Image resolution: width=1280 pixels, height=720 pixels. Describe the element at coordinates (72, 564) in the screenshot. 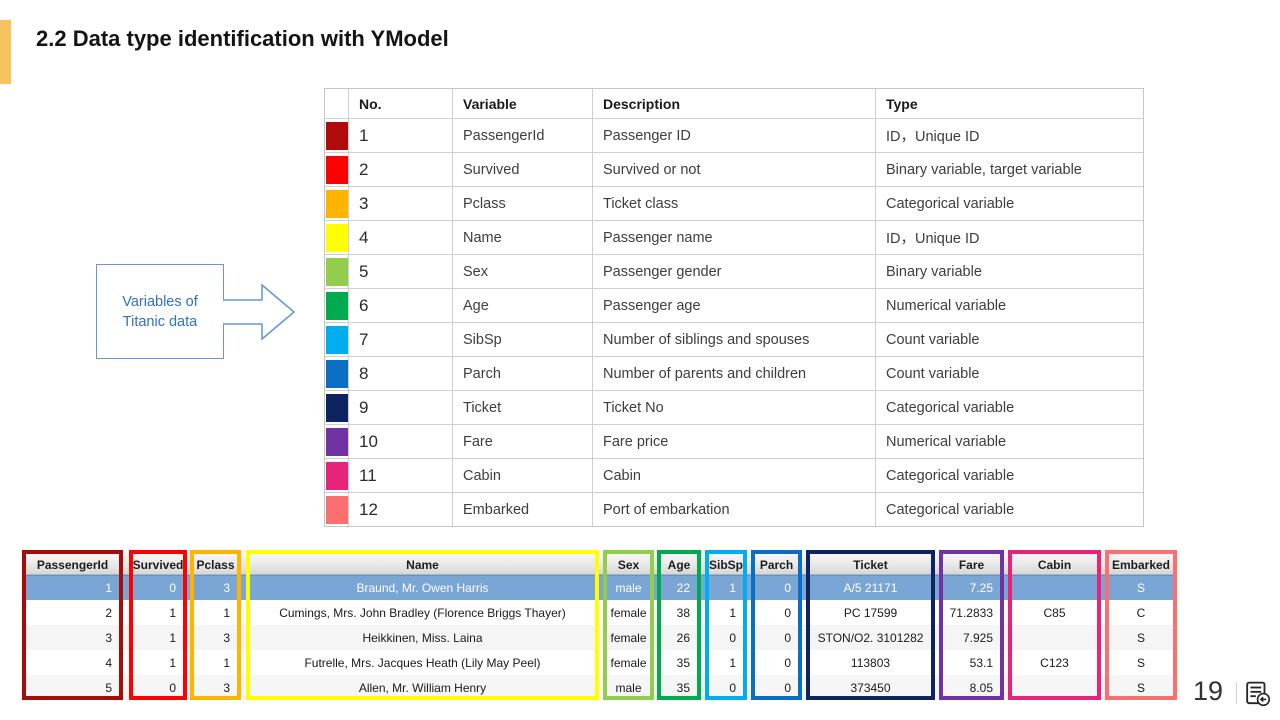

I see `grid-column-header: PassengerId` at that location.